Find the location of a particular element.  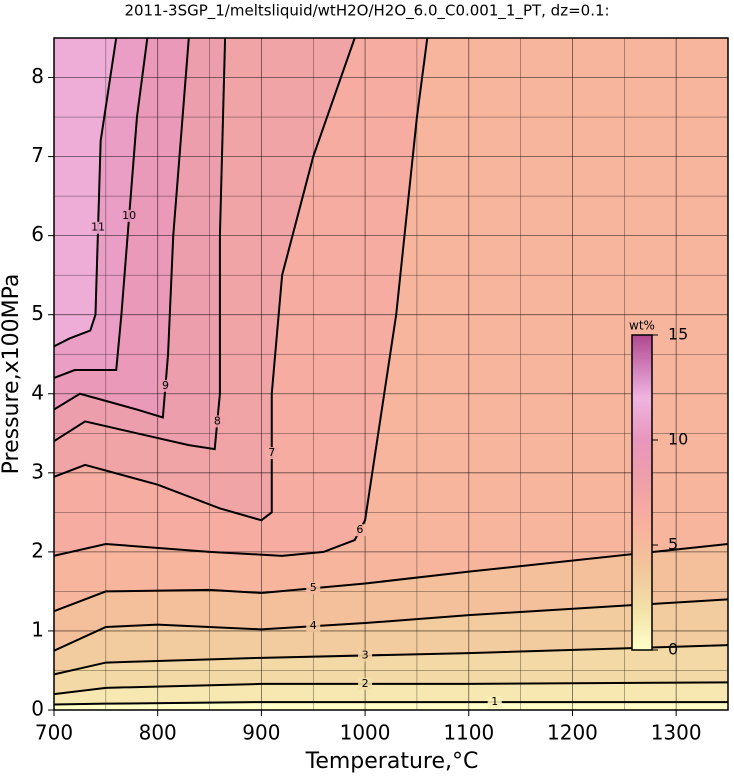

x-tick-label: 1300 is located at coordinates (676, 733).